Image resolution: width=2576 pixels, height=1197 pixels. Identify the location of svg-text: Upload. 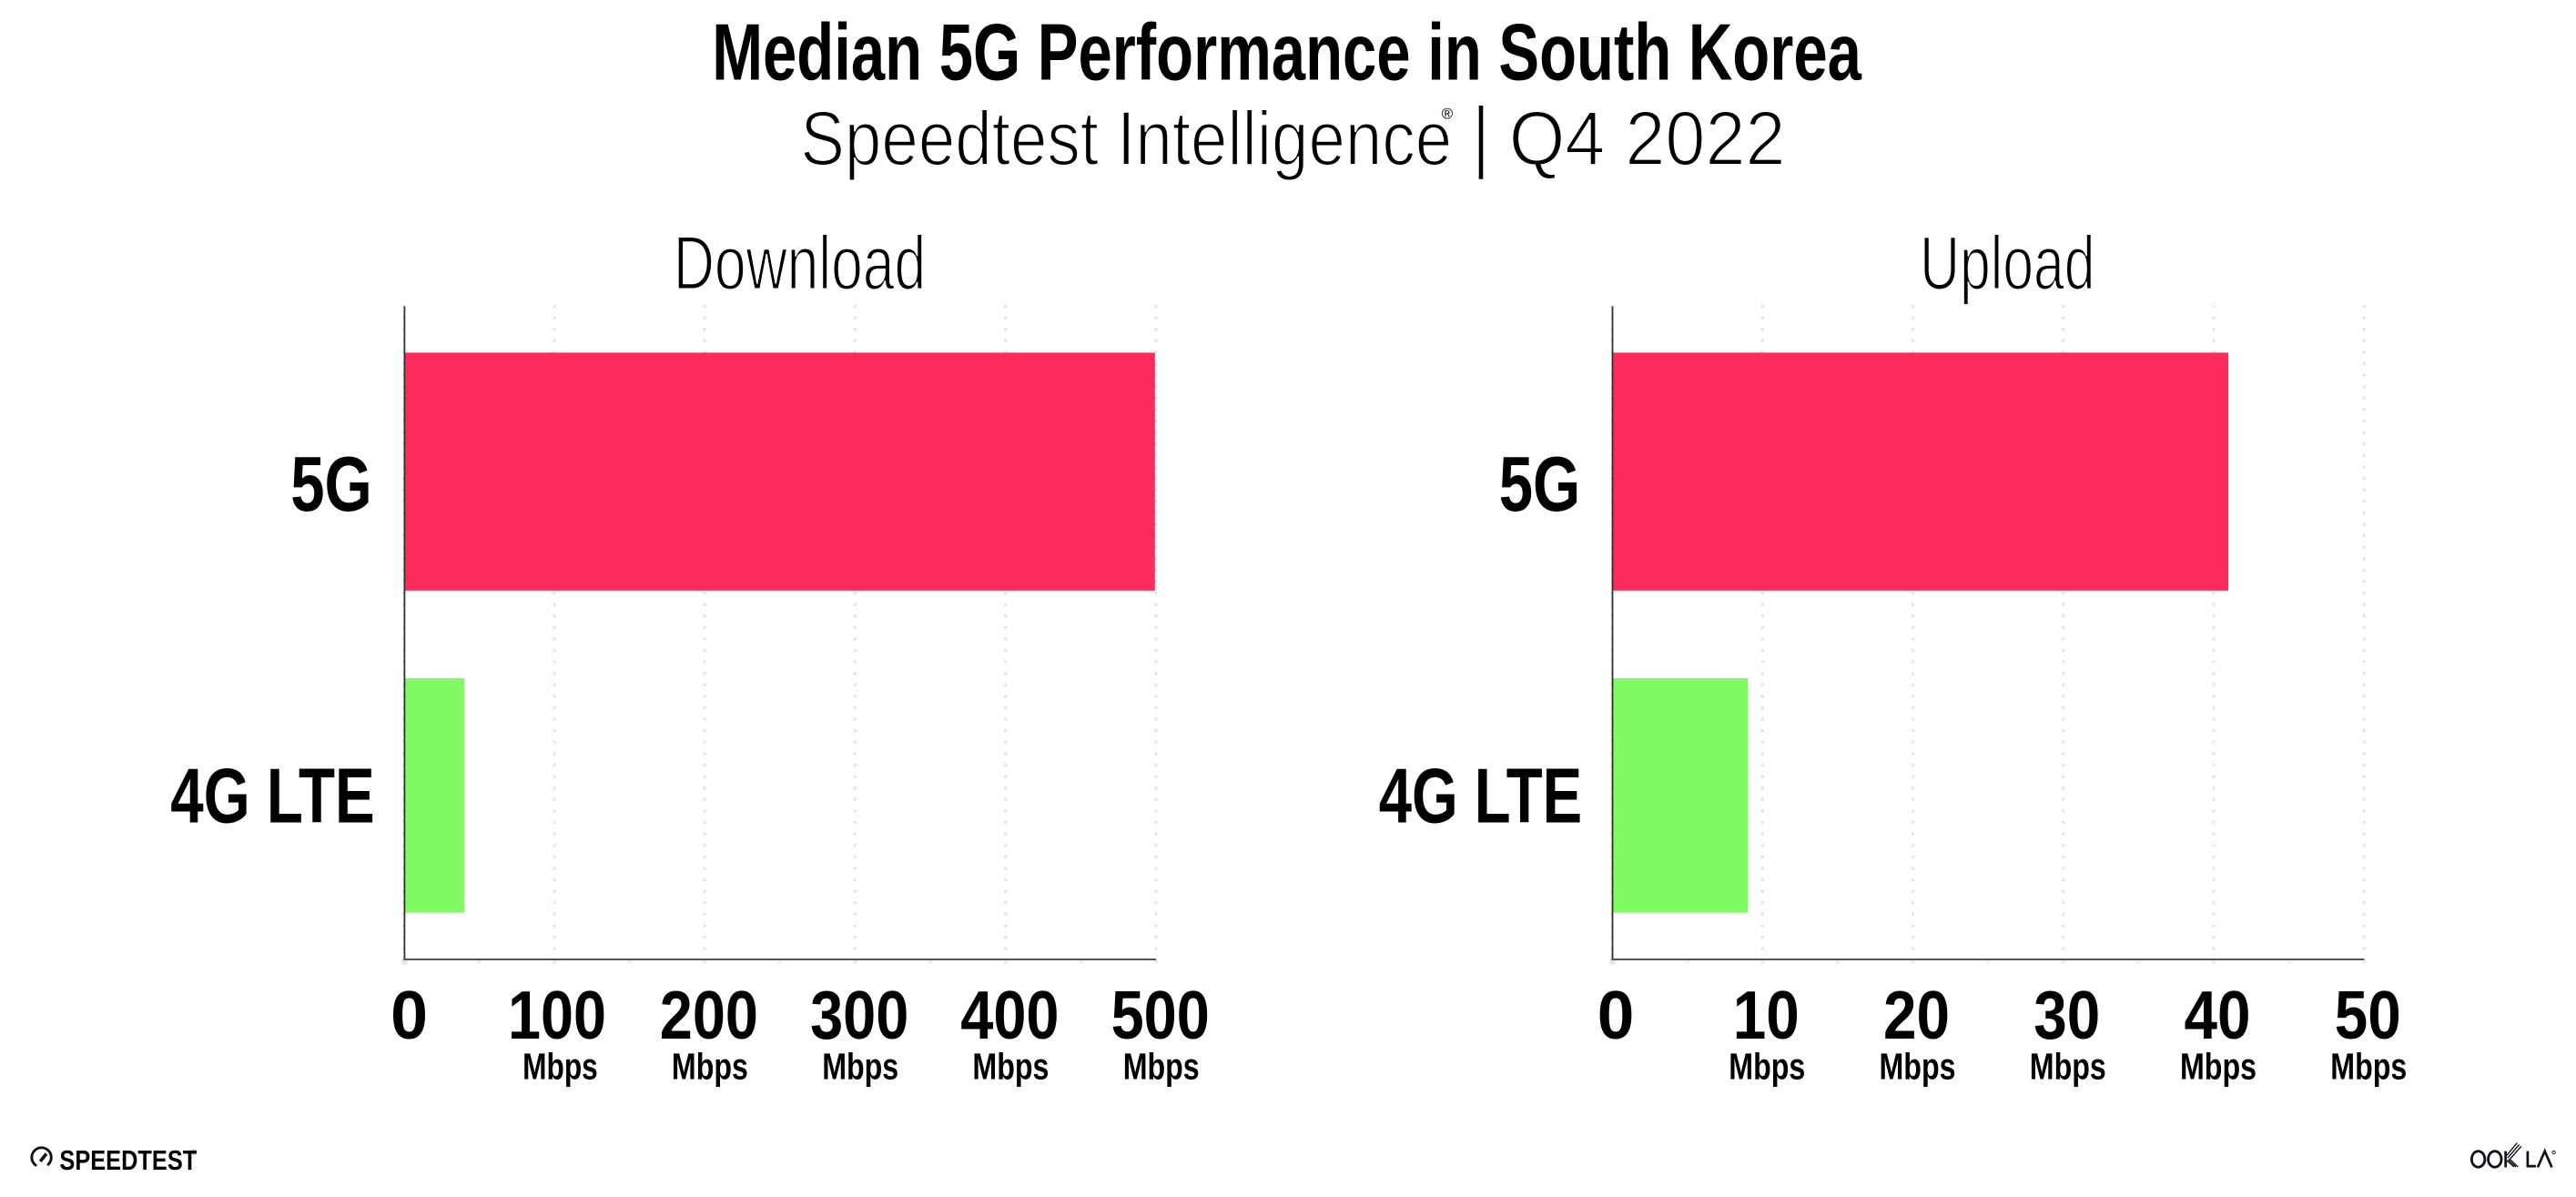
(2007, 263).